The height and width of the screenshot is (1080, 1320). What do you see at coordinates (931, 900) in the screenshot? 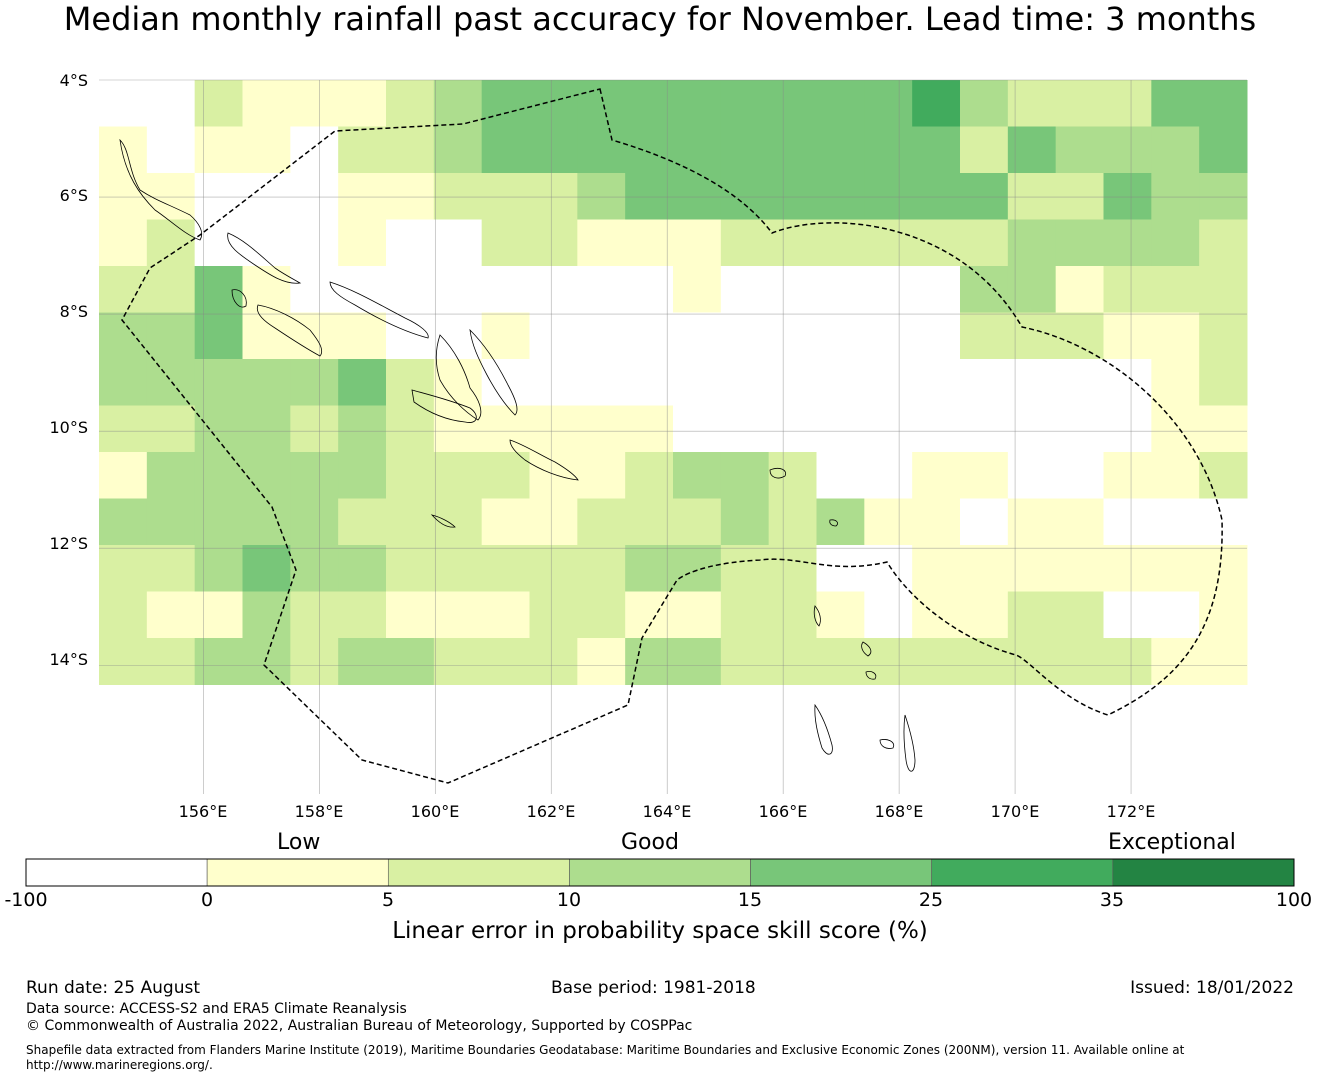
I see `colorbar-tick: 25` at bounding box center [931, 900].